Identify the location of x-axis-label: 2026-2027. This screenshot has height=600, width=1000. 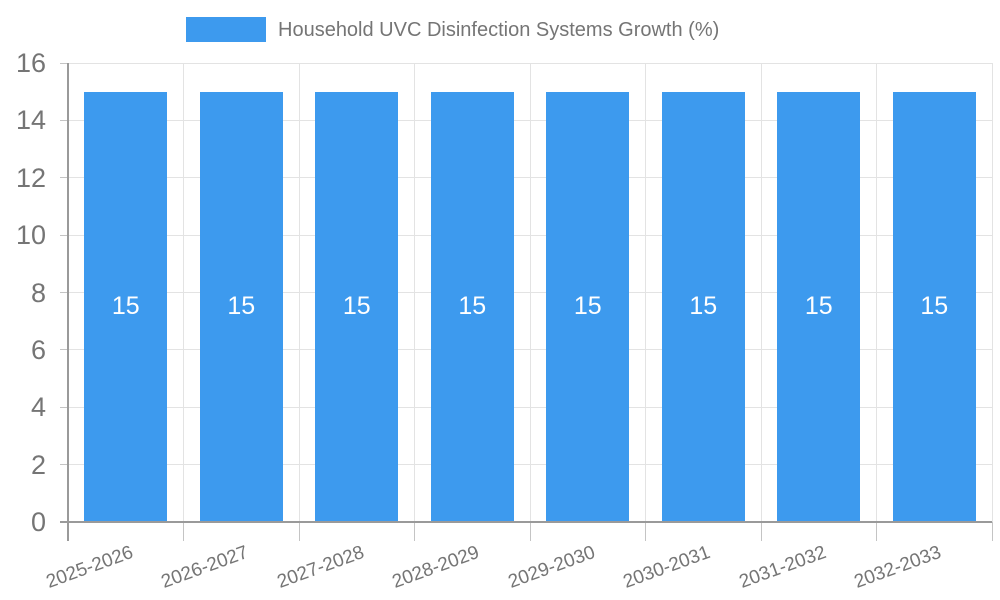
(205, 567).